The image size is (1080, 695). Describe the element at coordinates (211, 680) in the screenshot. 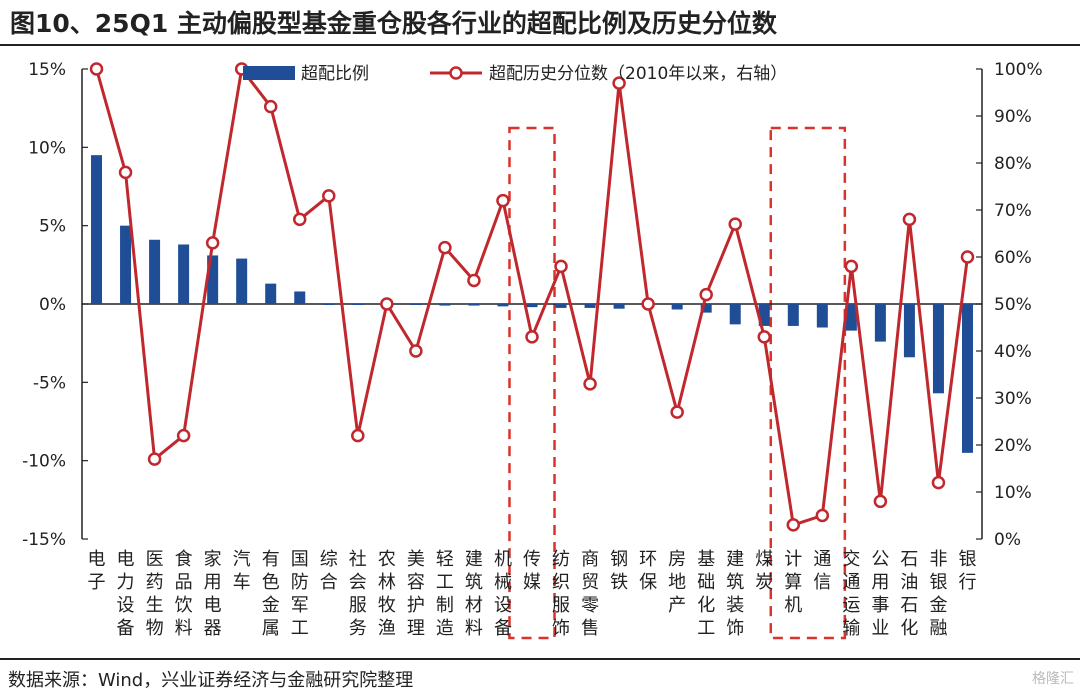

I see `source-note: 数据来源：Wind，兴业证券经济与金融研究院整理` at that location.